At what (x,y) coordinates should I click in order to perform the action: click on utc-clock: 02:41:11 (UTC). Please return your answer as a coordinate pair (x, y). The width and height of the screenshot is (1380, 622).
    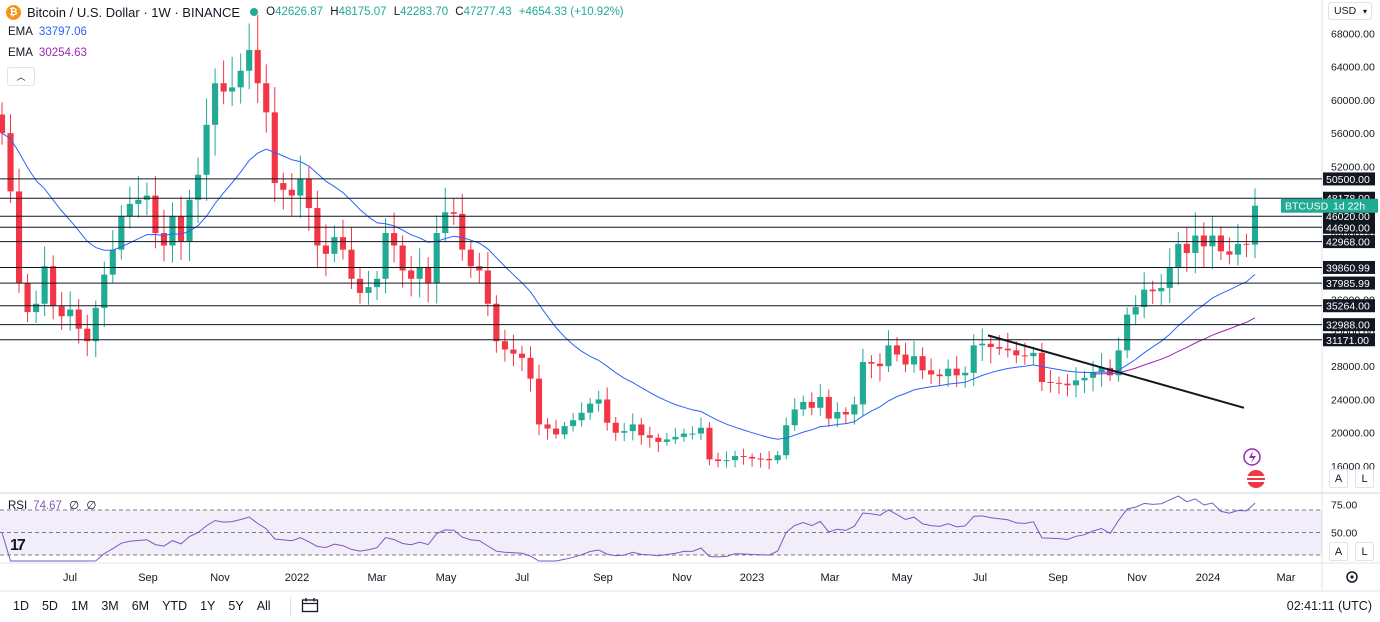
    Looking at the image, I should click on (1329, 606).